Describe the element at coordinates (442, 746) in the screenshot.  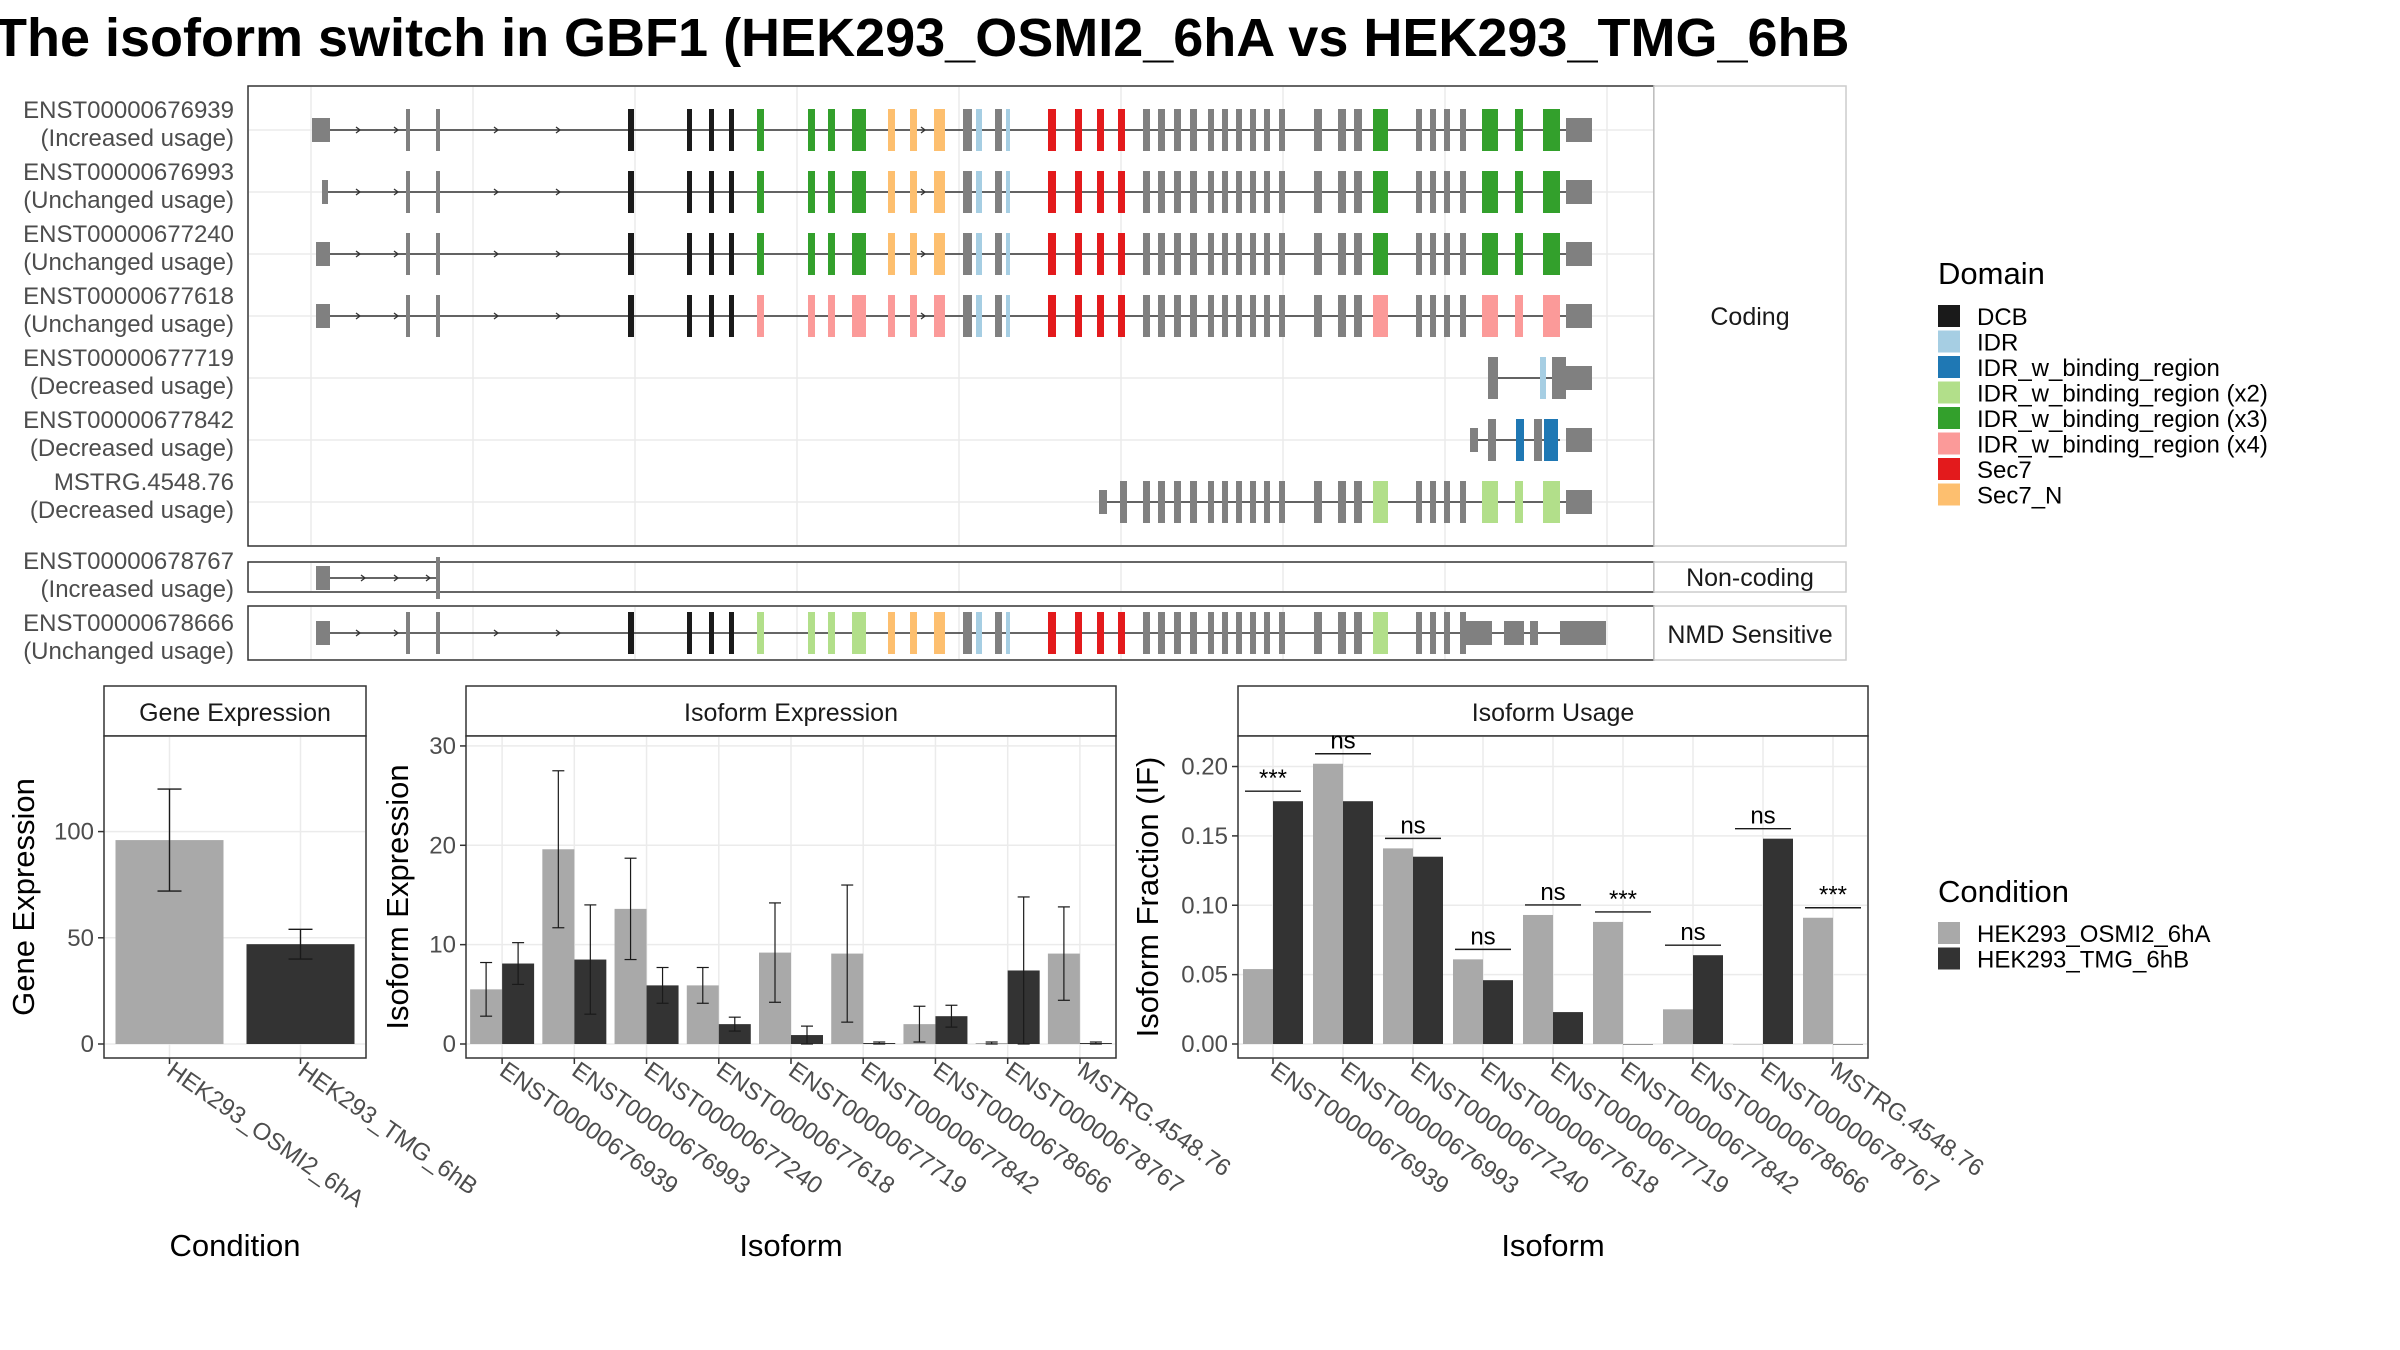
I see `y-tick-label: 30` at that location.